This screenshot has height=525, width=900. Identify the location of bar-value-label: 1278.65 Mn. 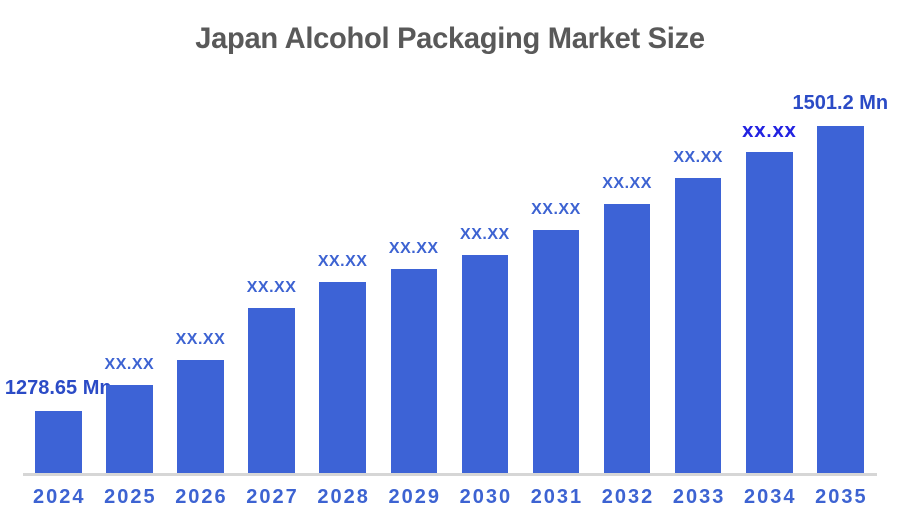
(58, 388).